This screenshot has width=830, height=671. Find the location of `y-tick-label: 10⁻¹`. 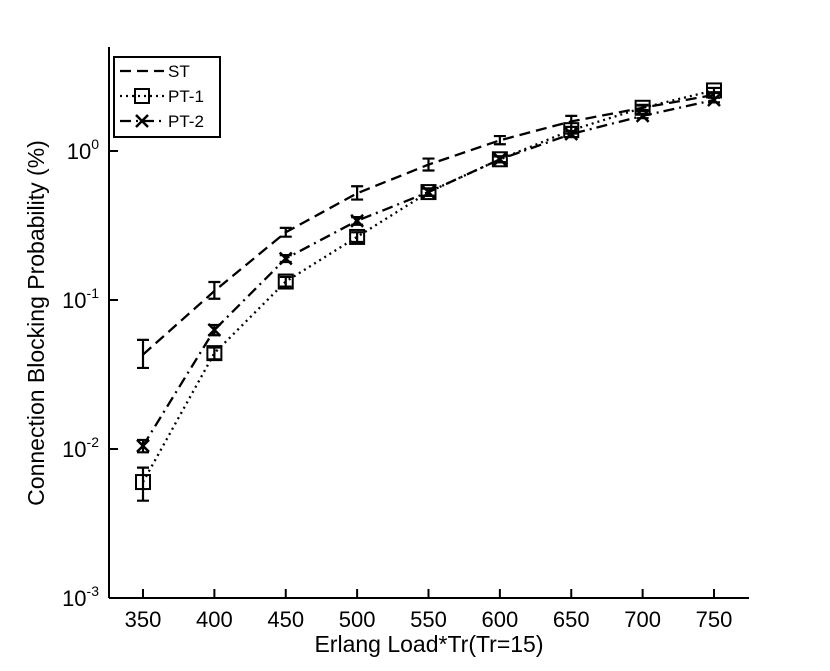

y-tick-label: 10⁻¹ is located at coordinates (80, 299).